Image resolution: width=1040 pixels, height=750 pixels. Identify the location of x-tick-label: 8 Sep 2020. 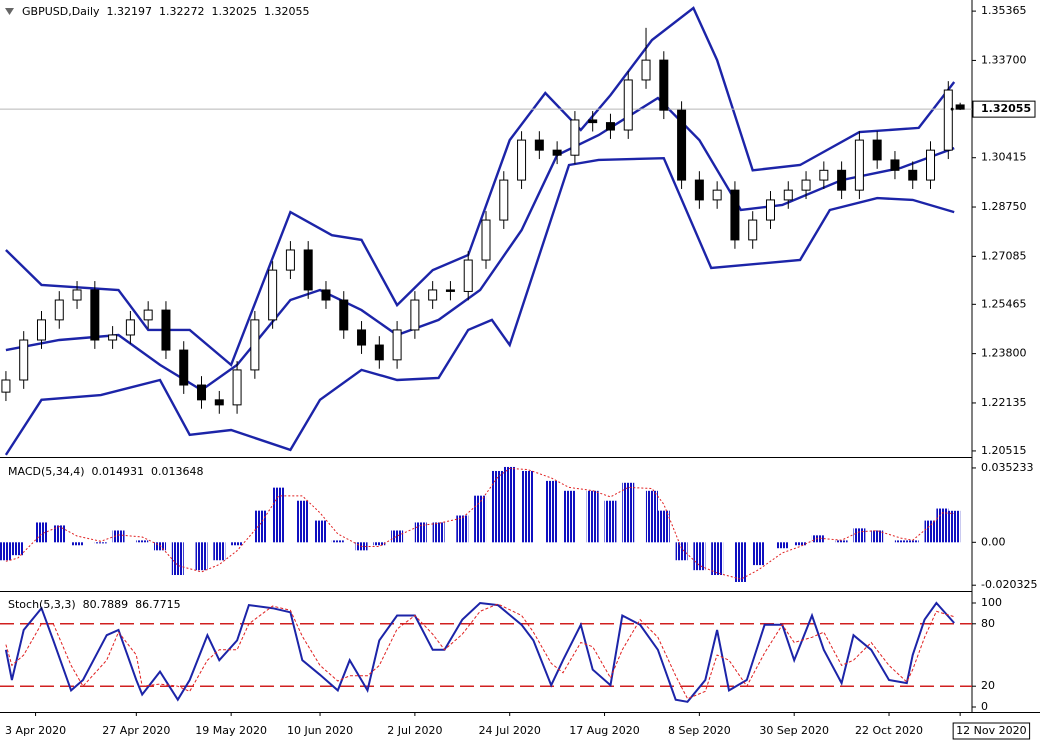
(699, 730).